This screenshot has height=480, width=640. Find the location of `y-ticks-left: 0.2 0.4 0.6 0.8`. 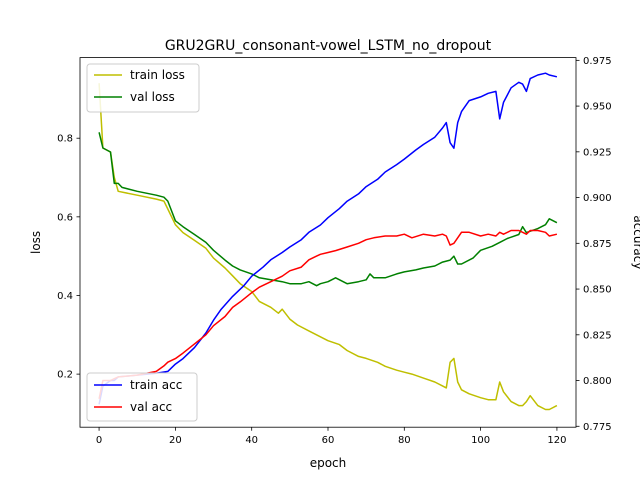

y-ticks-left: 0.2 0.4 0.6 0.8 is located at coordinates (68, 257).